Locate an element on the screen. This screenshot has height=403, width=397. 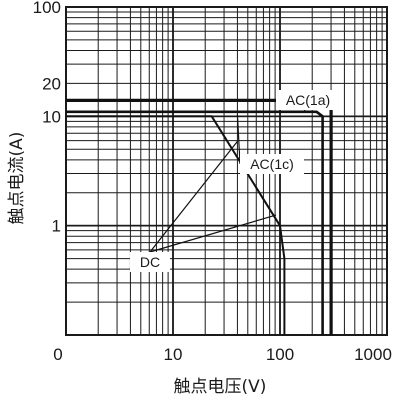
callout-box-ac-1c is located at coordinates (272, 164).